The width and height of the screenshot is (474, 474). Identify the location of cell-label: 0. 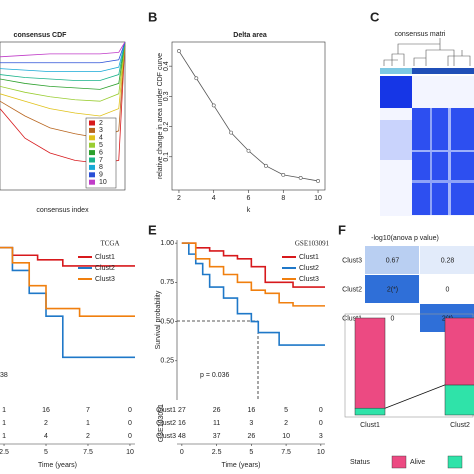
(448, 289).